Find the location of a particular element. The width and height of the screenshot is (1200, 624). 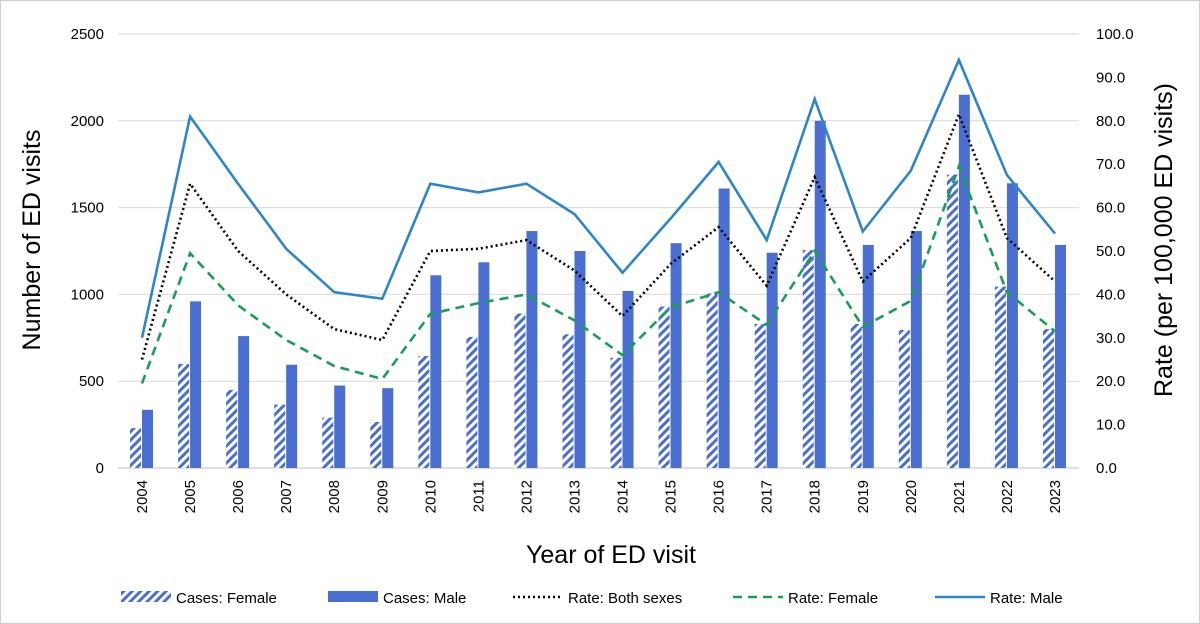

x-tick-label: 2012 is located at coordinates (526, 496).